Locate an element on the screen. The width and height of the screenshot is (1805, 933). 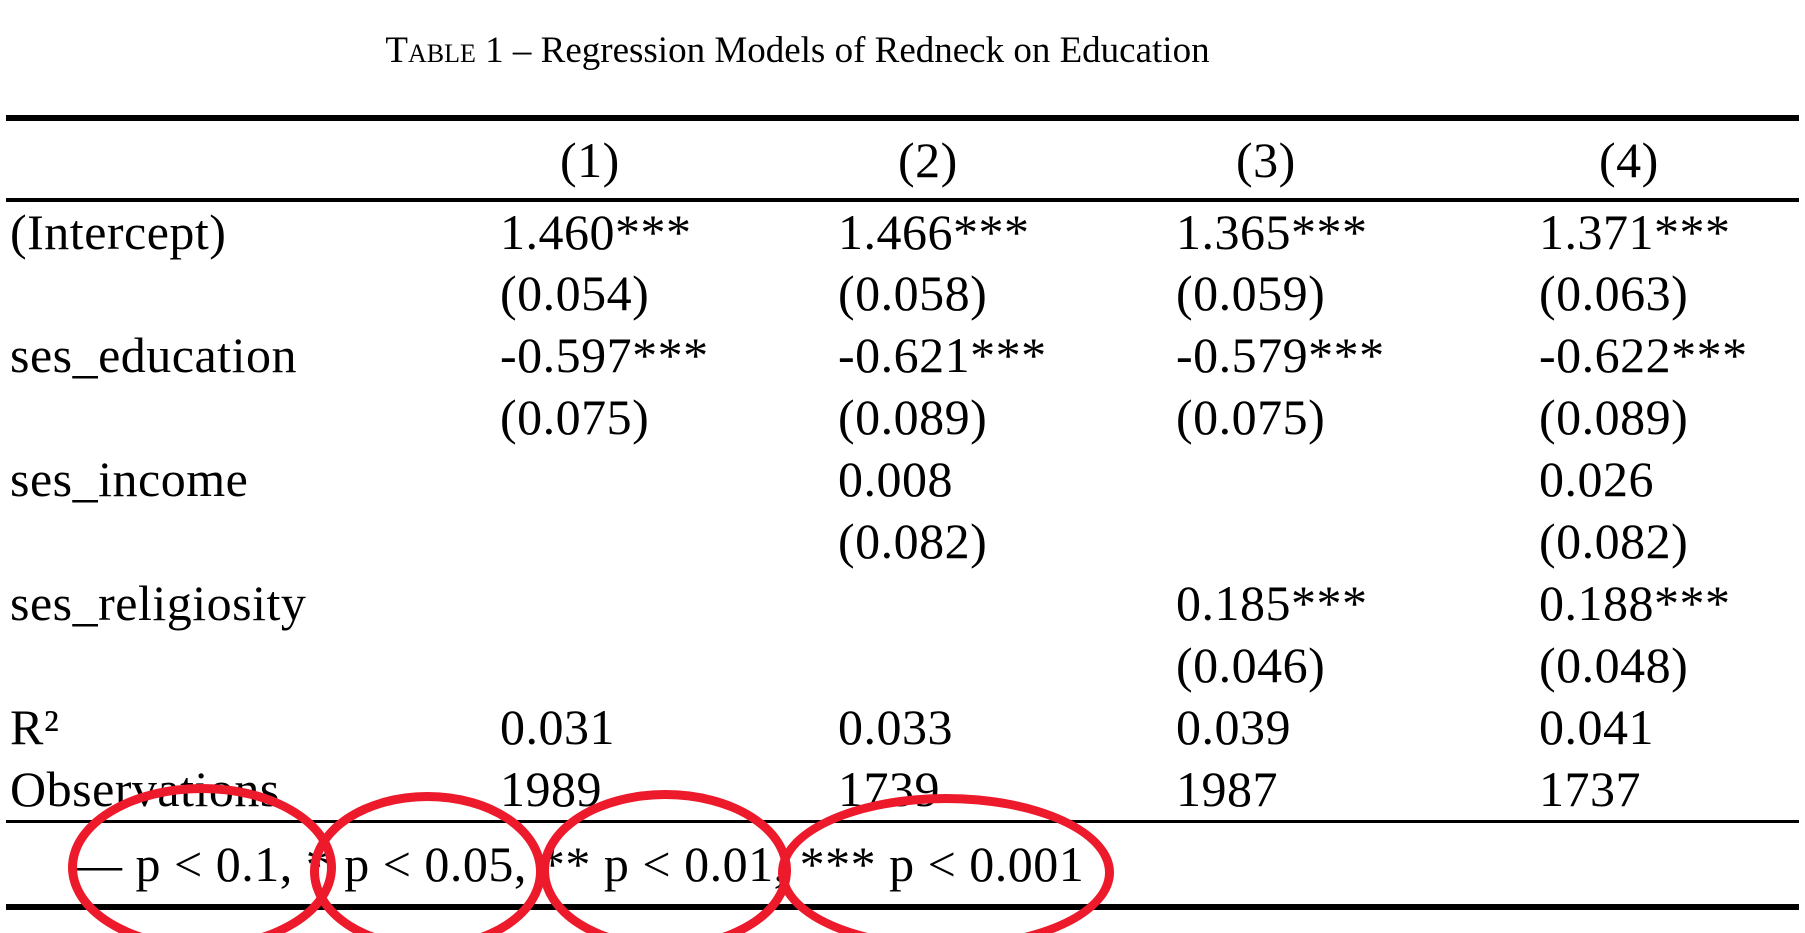
value-cell: (0.054) is located at coordinates (575, 293).